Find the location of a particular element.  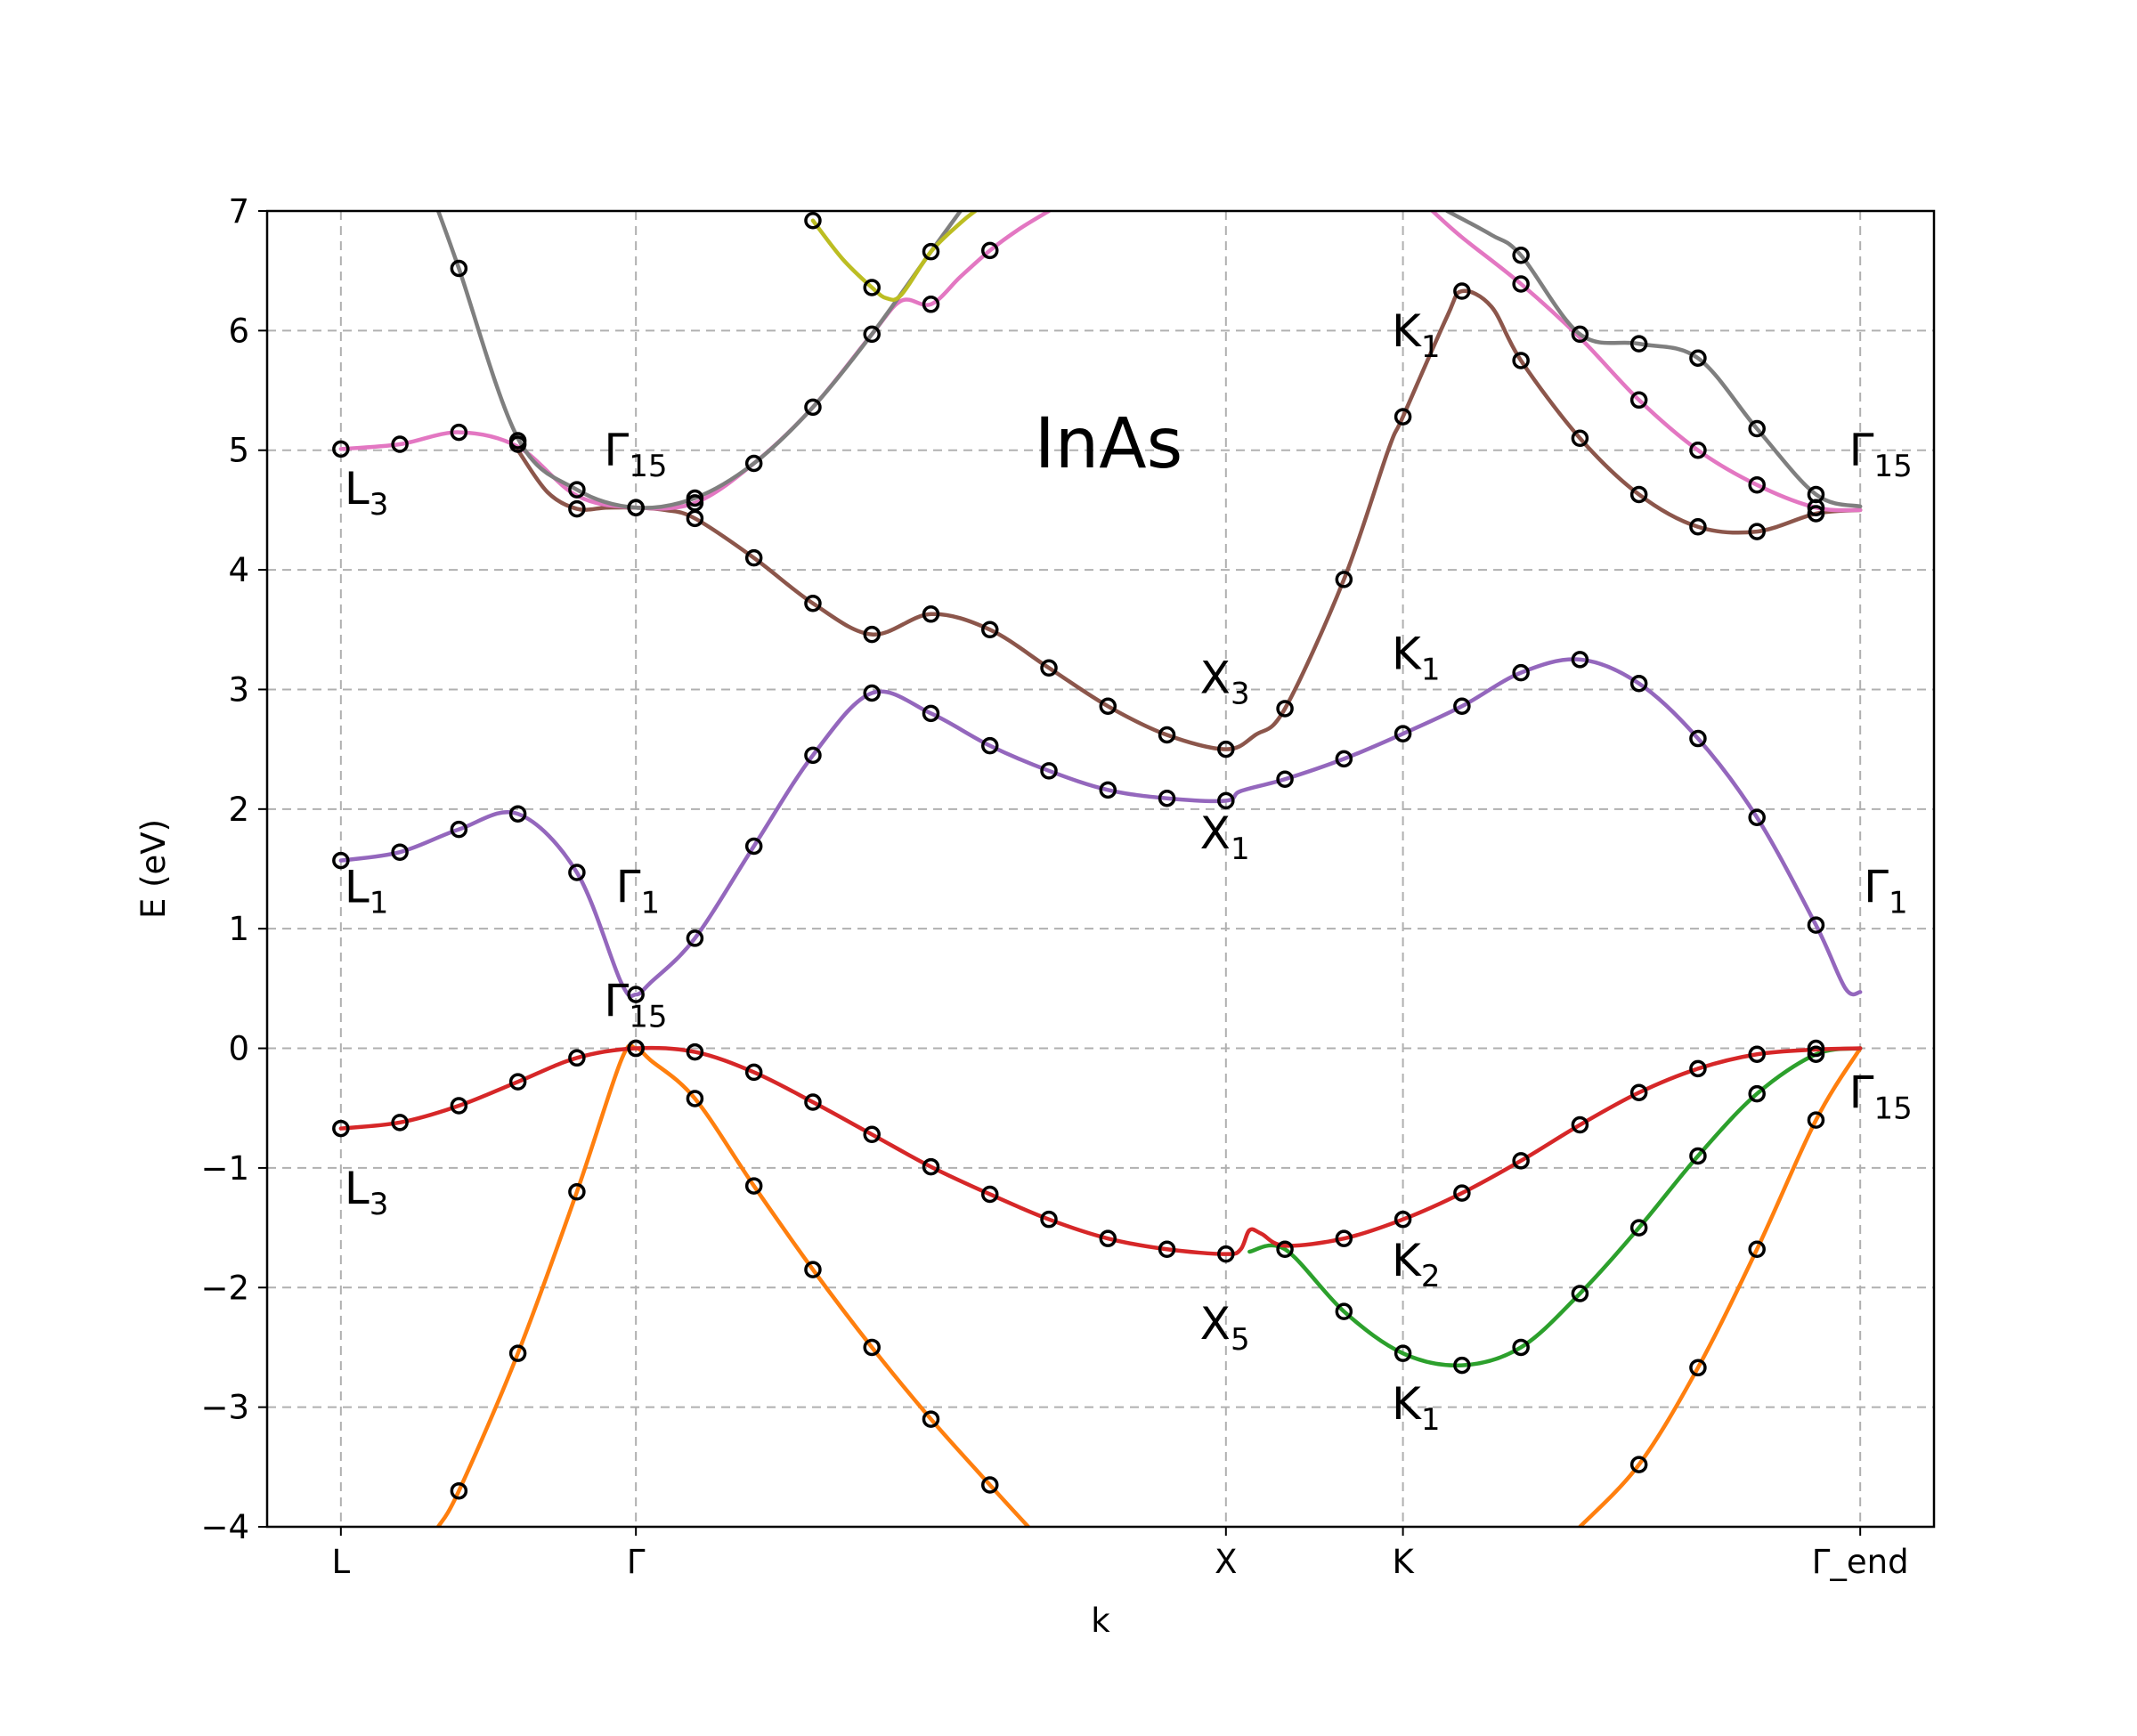

symmetry-label: K2 is located at coordinates (1416, 1264).